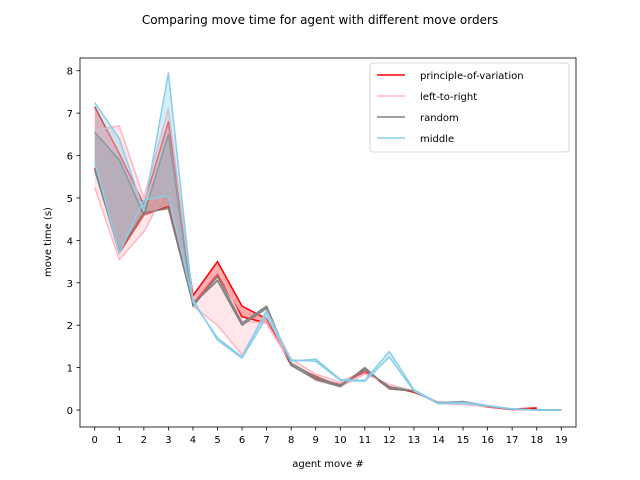 This screenshot has width=640, height=480. What do you see at coordinates (472, 76) in the screenshot?
I see `legend-label: principle-of-variation` at bounding box center [472, 76].